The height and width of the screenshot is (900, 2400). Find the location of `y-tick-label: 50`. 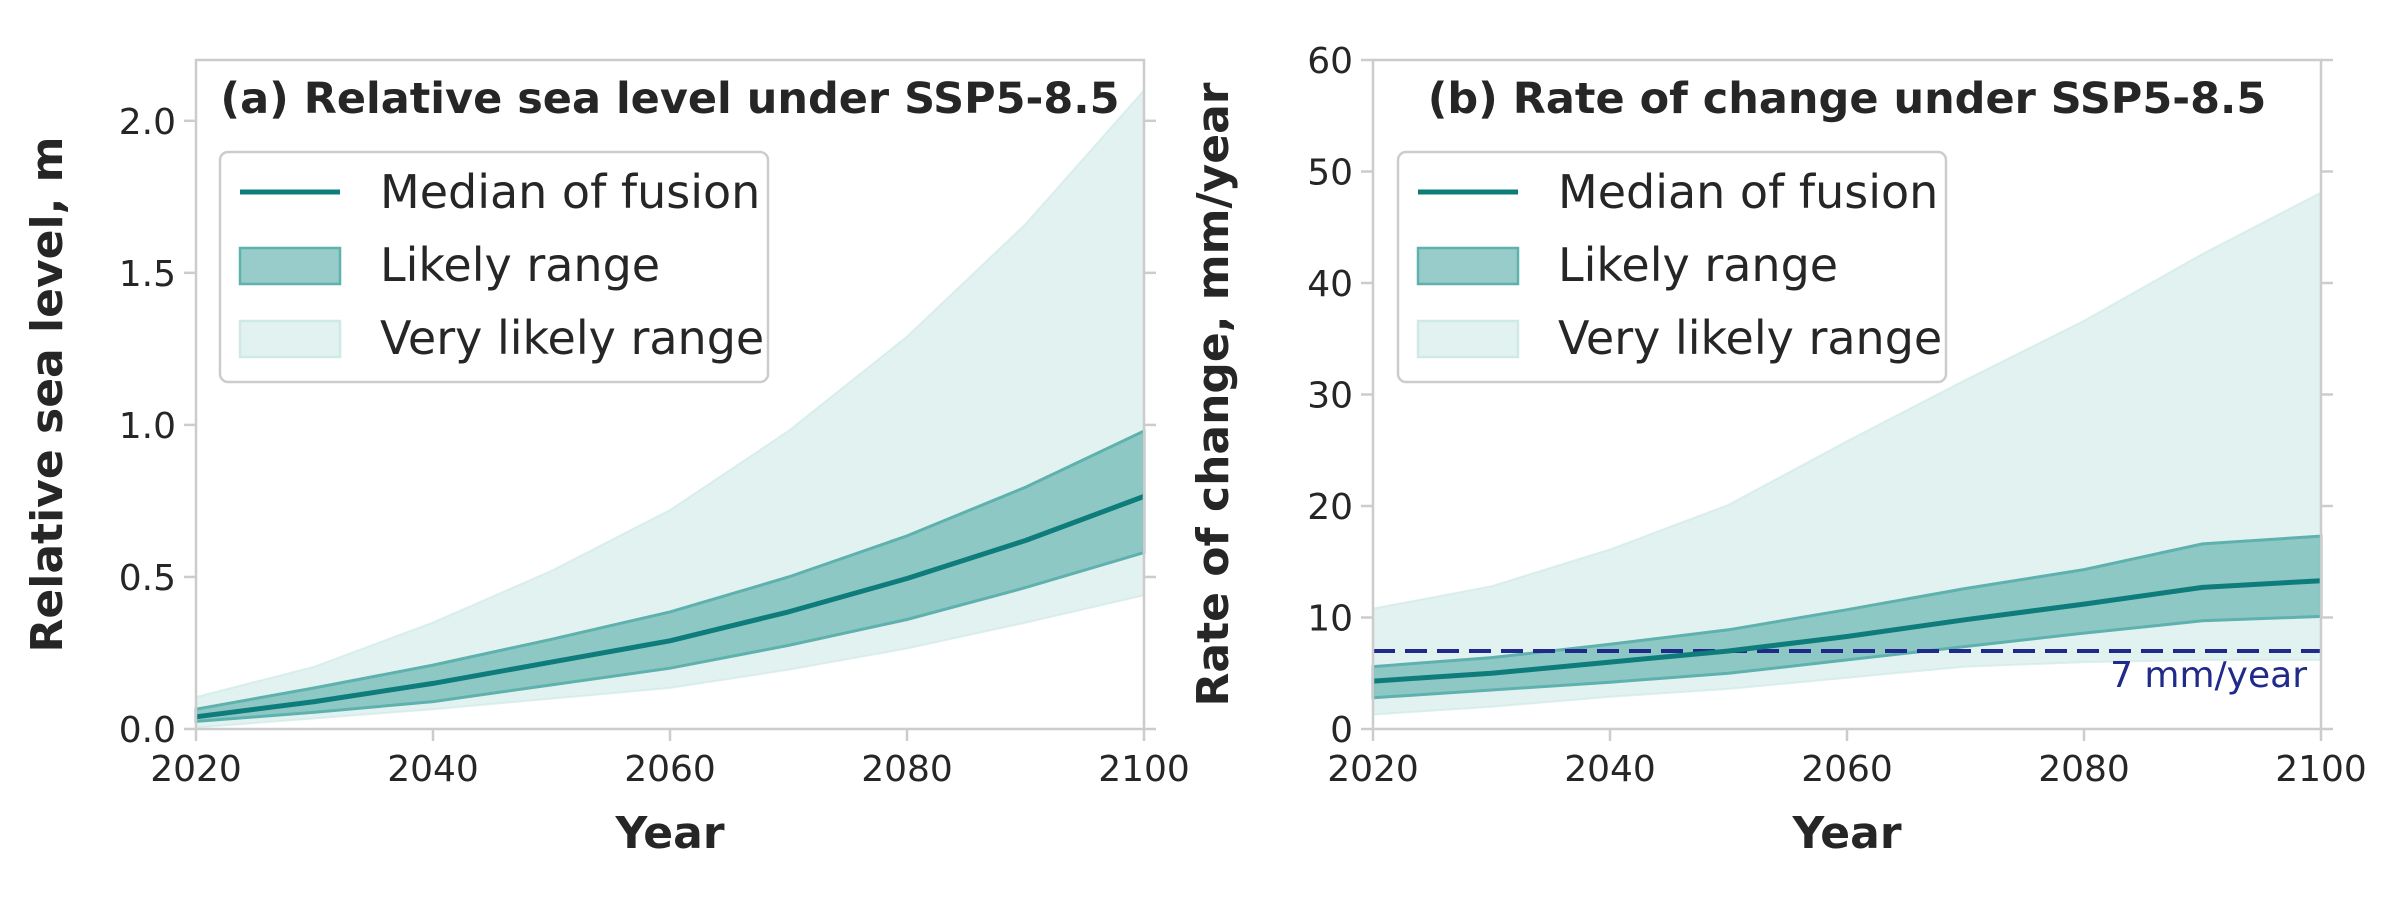

y-tick-label: 50 is located at coordinates (1330, 173).